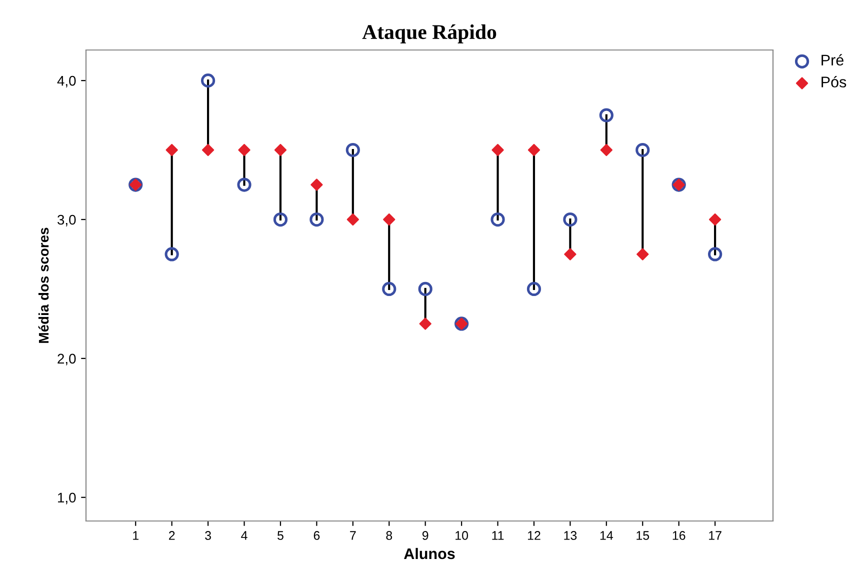  What do you see at coordinates (425, 535) in the screenshot?
I see `x-tick-label: 9` at bounding box center [425, 535].